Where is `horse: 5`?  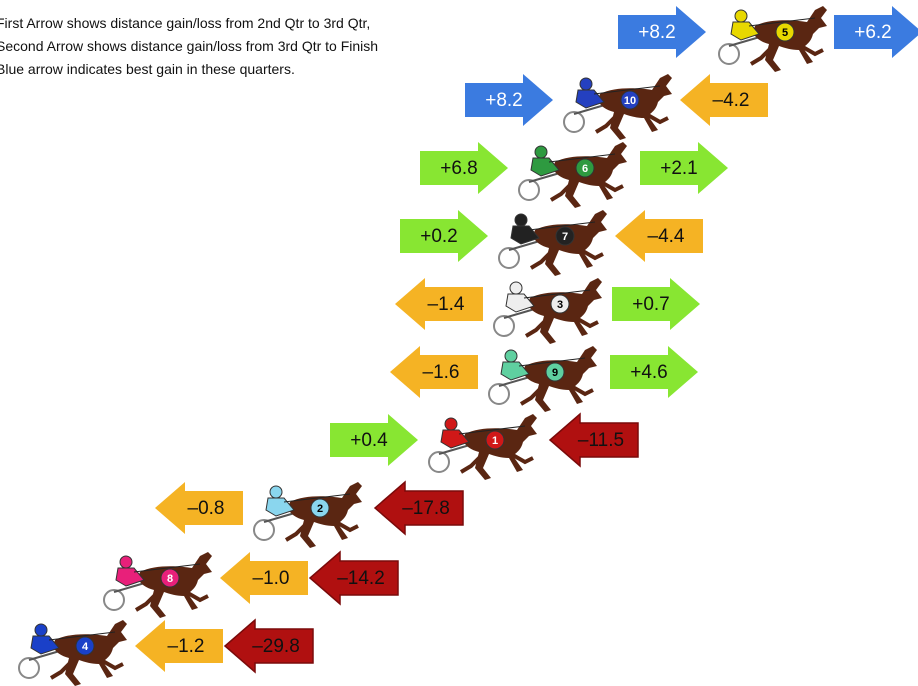 horse: 5 is located at coordinates (772, 39).